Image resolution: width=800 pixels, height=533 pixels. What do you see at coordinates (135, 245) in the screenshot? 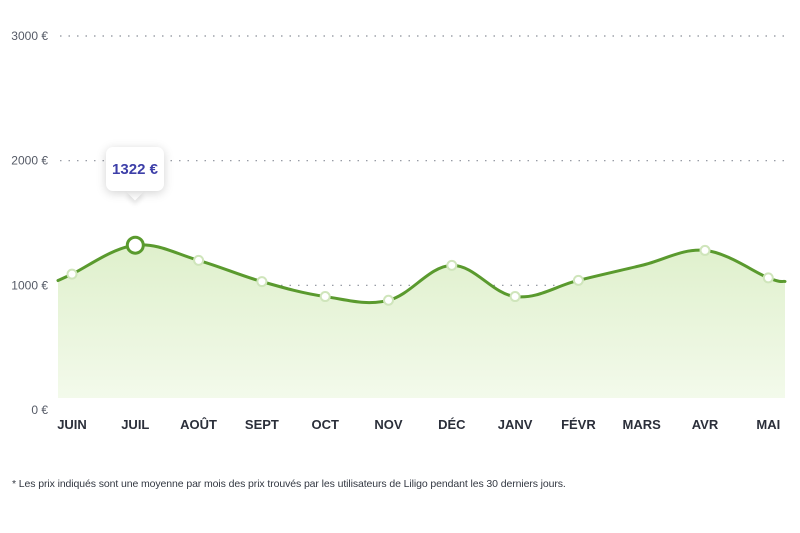
I see `highlight-point` at bounding box center [135, 245].